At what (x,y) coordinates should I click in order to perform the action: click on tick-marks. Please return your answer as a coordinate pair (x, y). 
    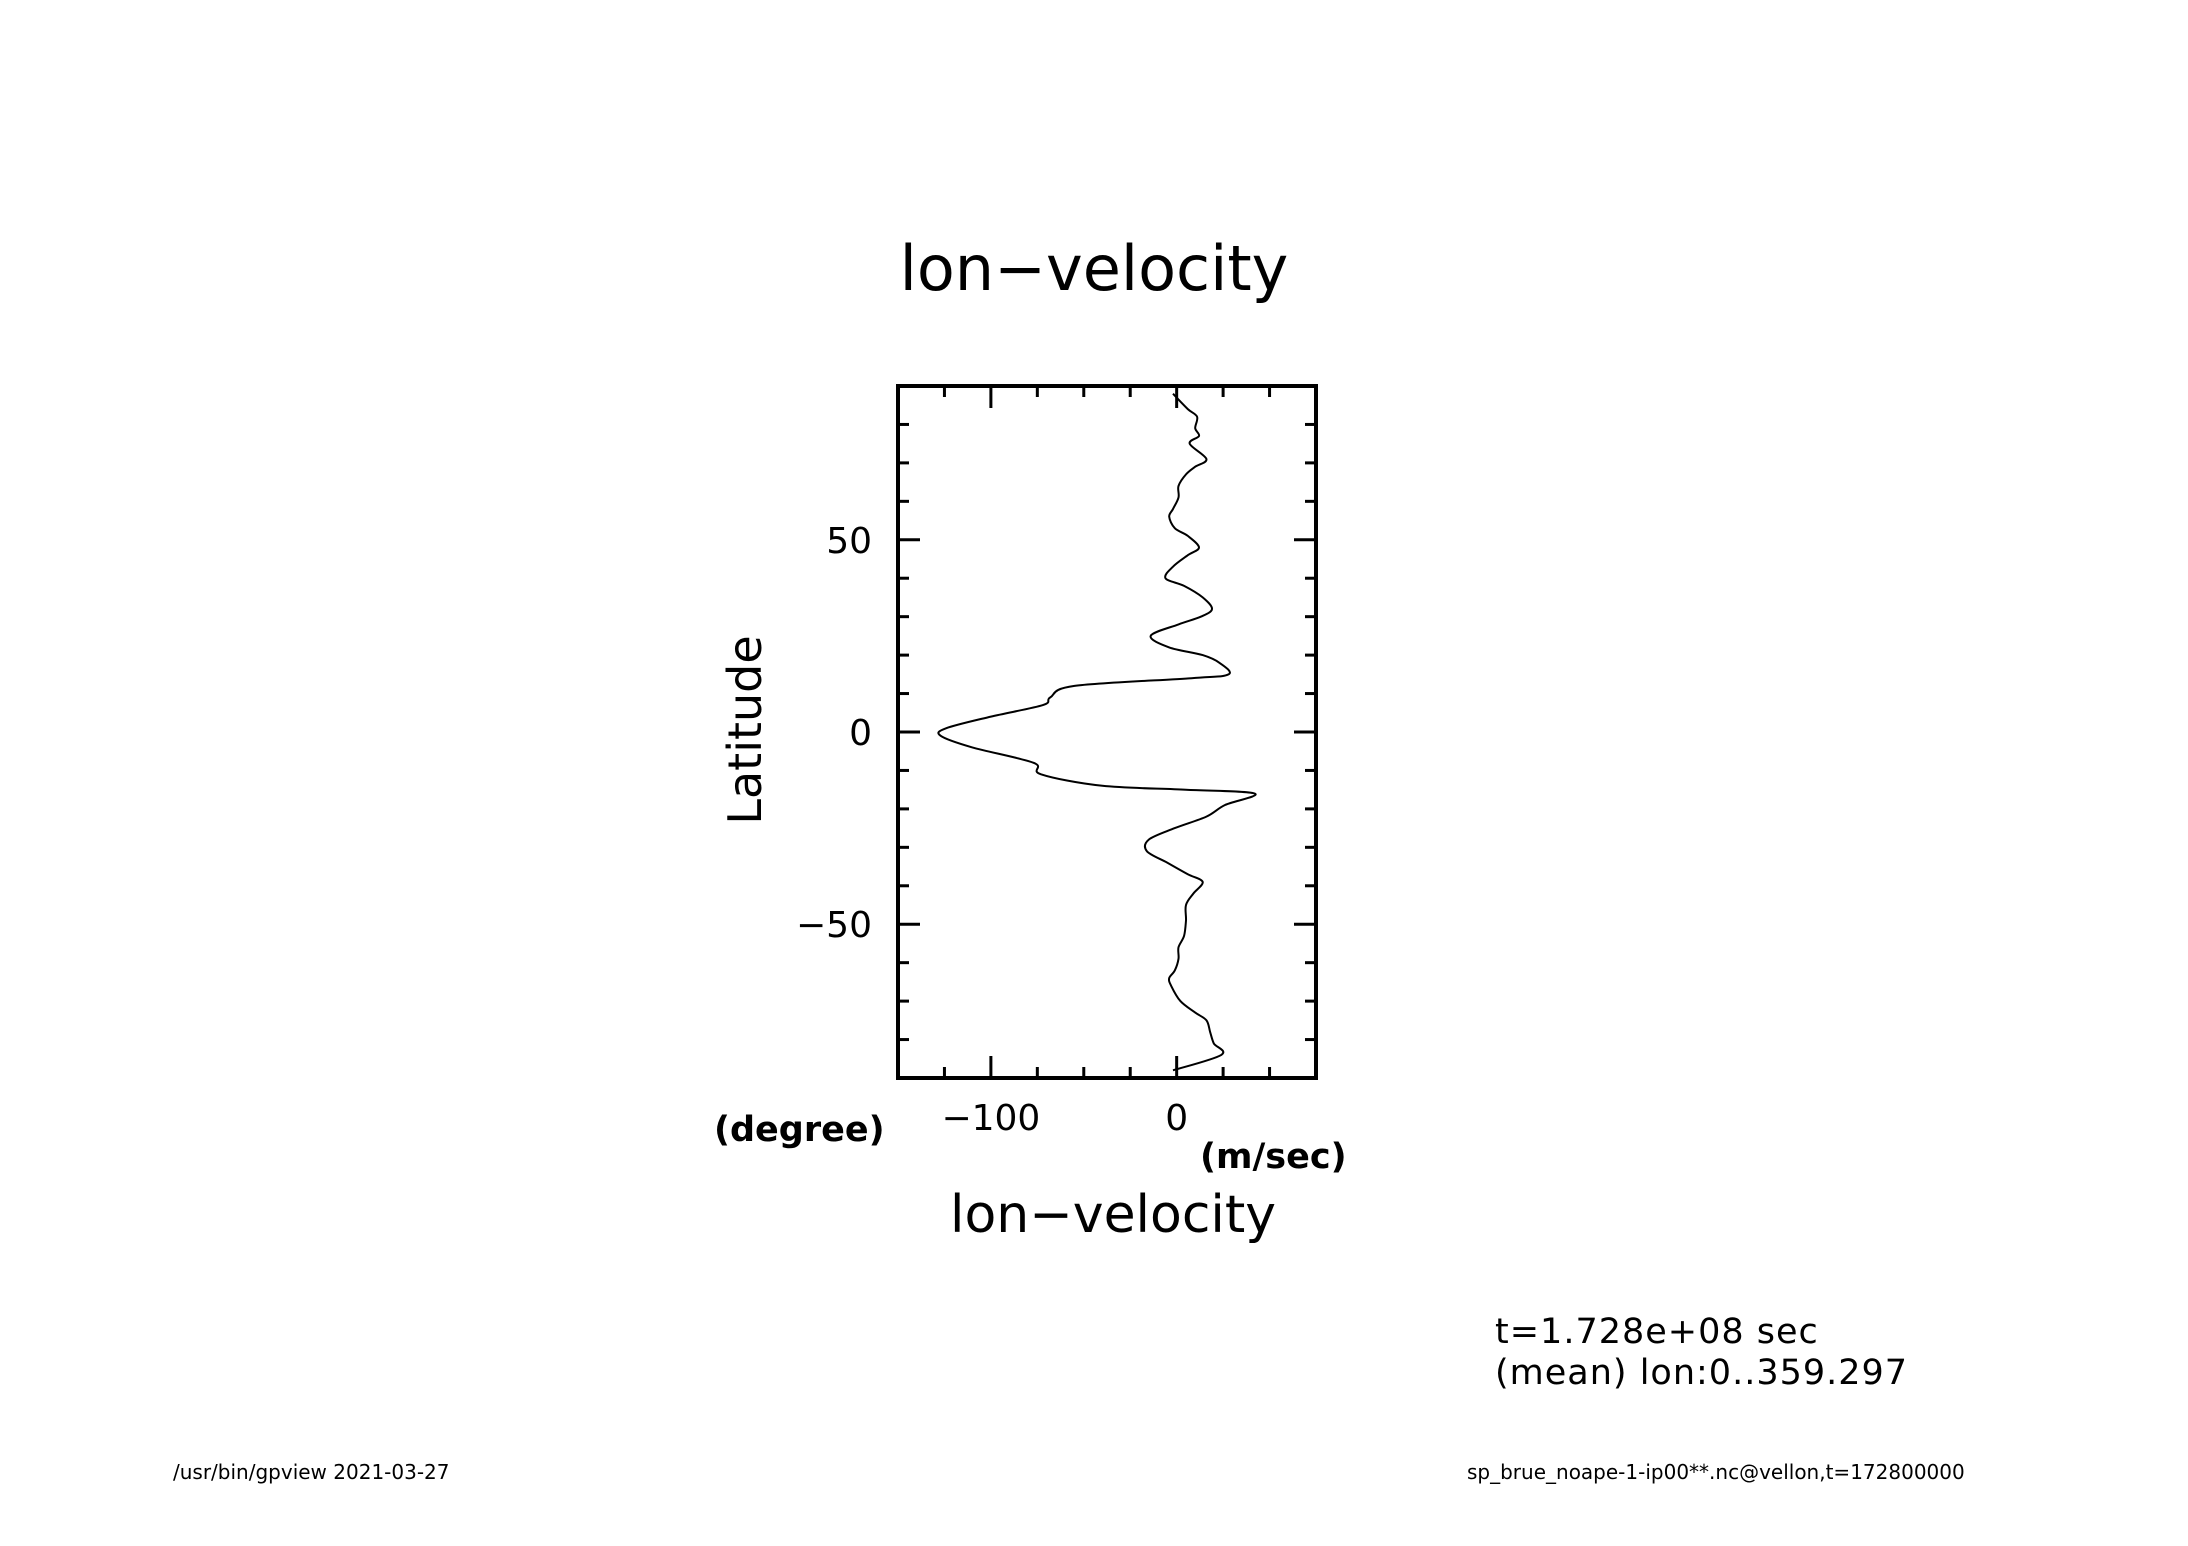
    Looking at the image, I should click on (1107, 732).